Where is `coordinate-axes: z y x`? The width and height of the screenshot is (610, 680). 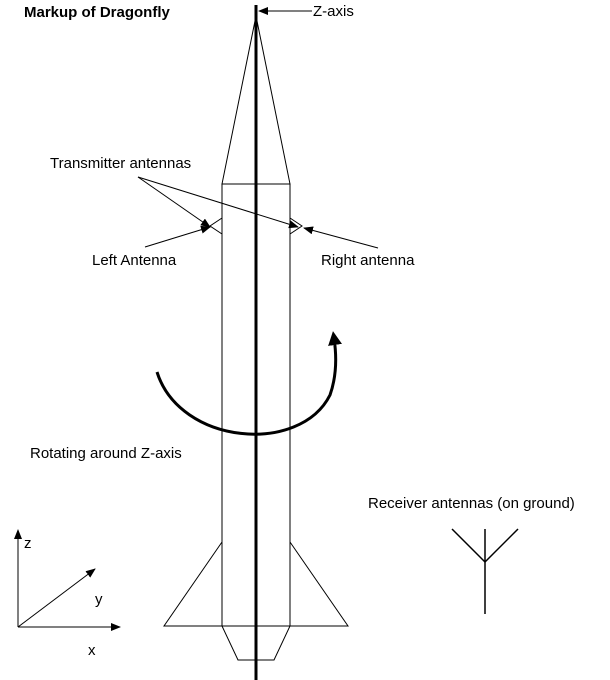 coordinate-axes: z y x is located at coordinates (67, 594).